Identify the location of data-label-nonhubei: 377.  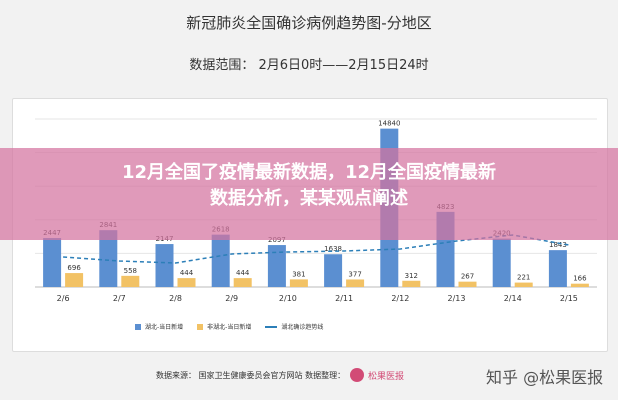
(354, 274).